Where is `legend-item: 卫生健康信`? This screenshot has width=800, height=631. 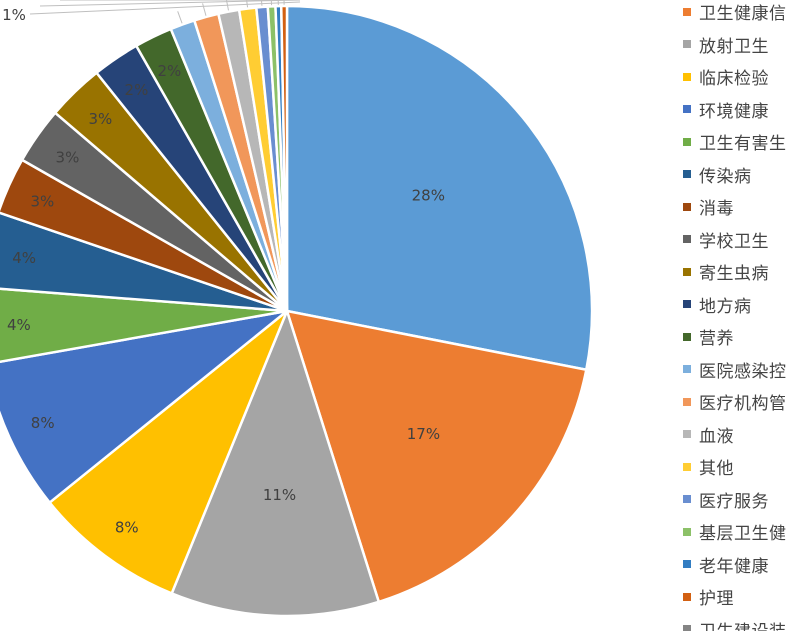 legend-item: 卫生健康信 is located at coordinates (735, 14).